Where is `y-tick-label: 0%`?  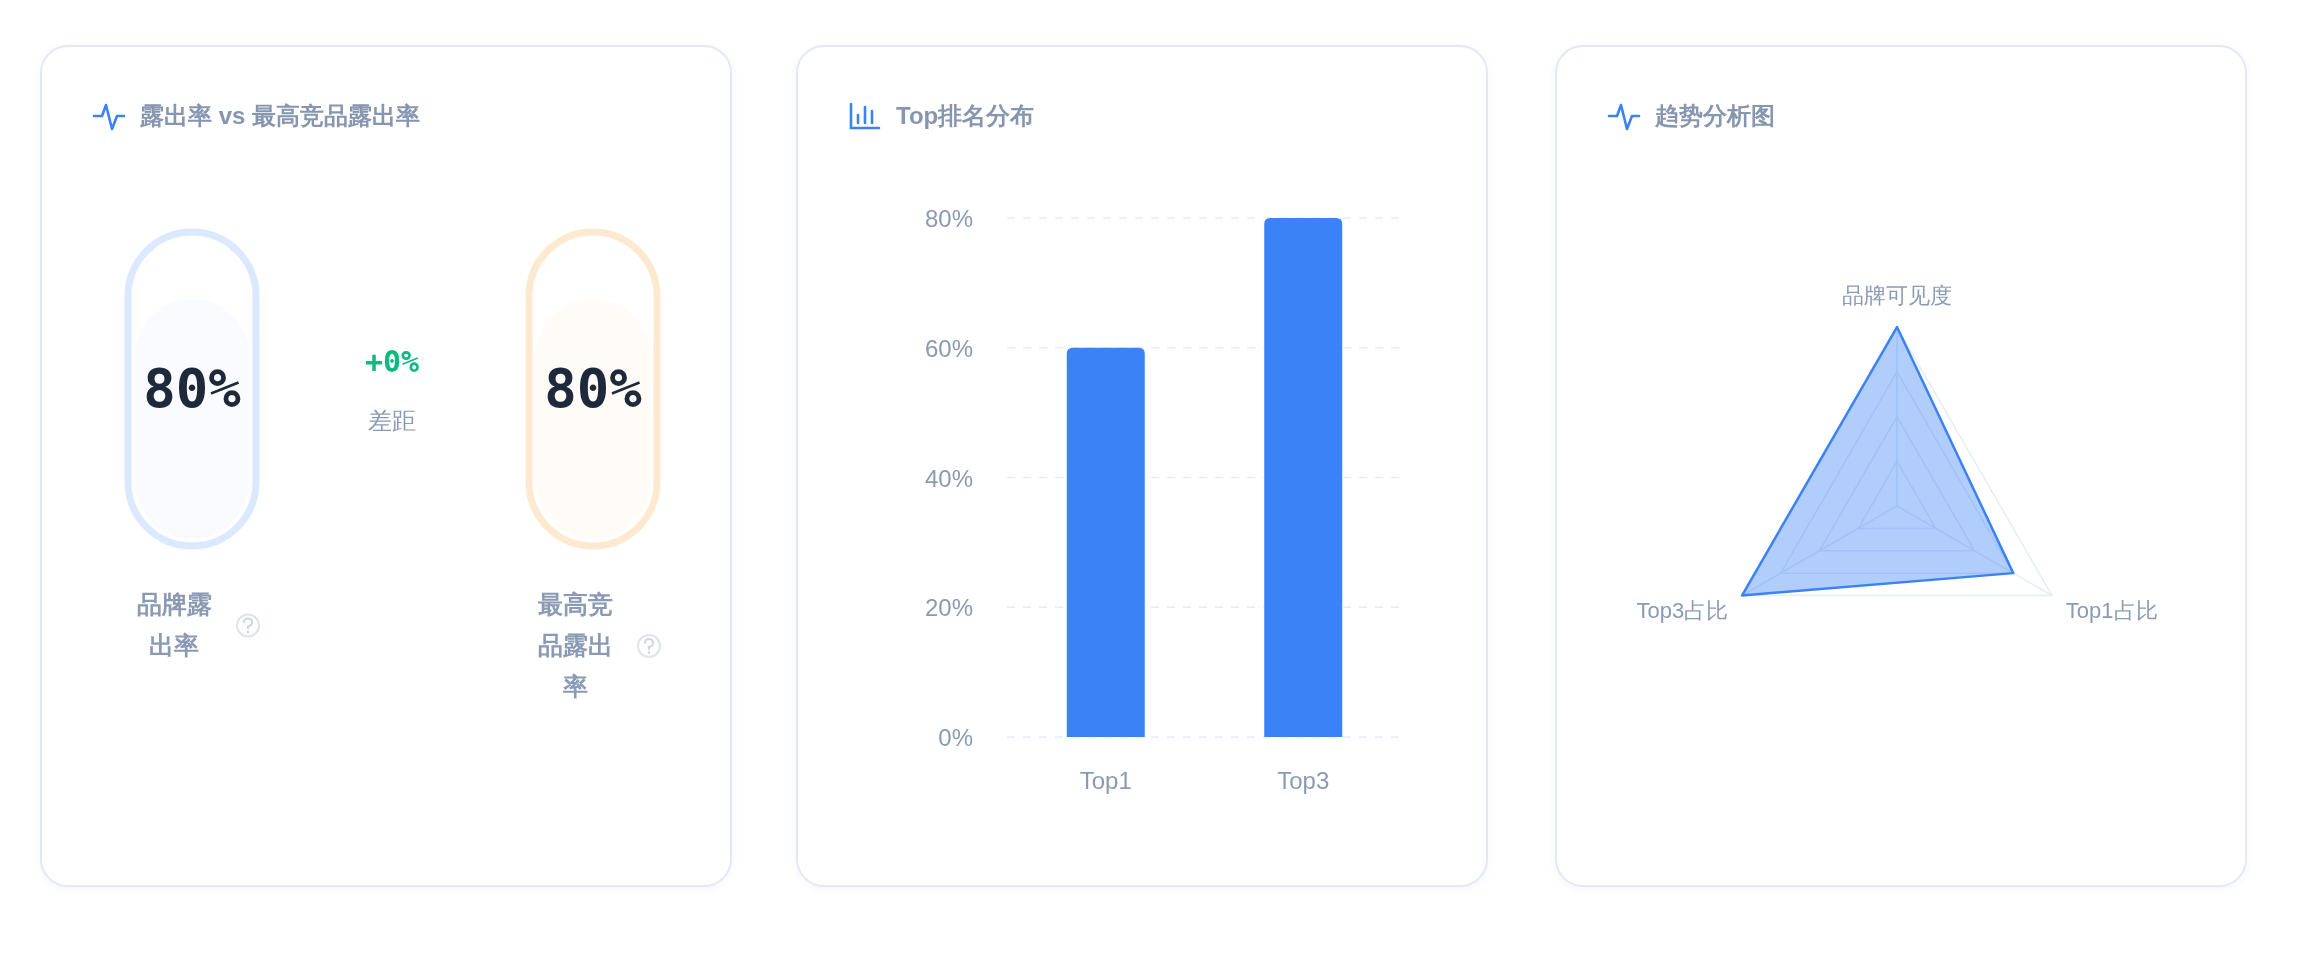 y-tick-label: 0% is located at coordinates (955, 737).